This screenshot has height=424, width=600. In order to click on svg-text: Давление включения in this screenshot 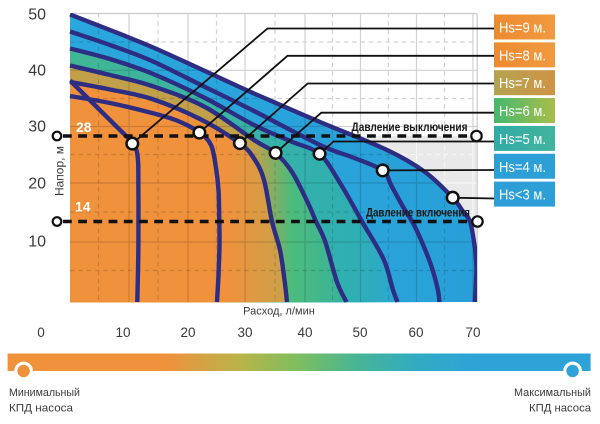, I will do `click(418, 213)`.